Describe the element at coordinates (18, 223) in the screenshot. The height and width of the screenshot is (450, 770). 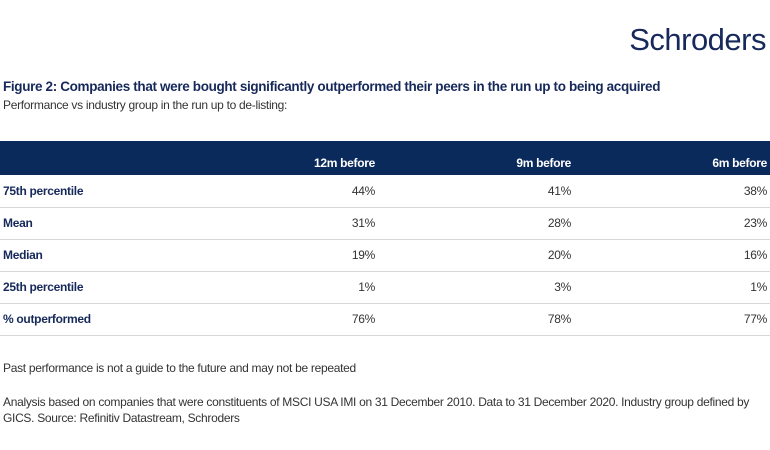
I see `row-label: Mean` at that location.